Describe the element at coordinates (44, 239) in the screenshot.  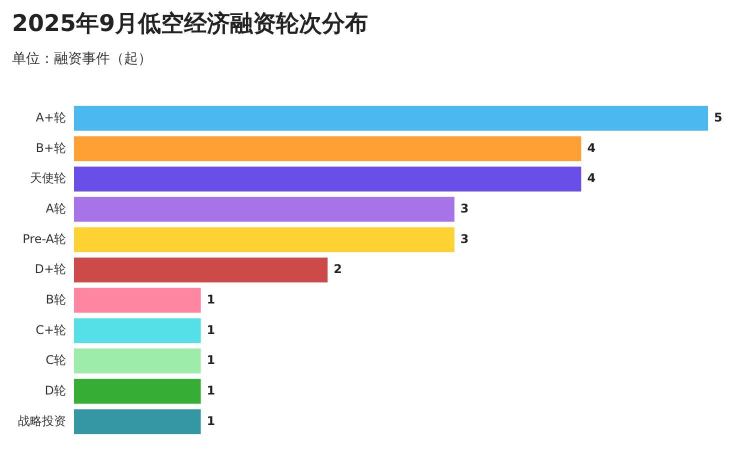
I see `y-tick-label: Pre-A轮` at that location.